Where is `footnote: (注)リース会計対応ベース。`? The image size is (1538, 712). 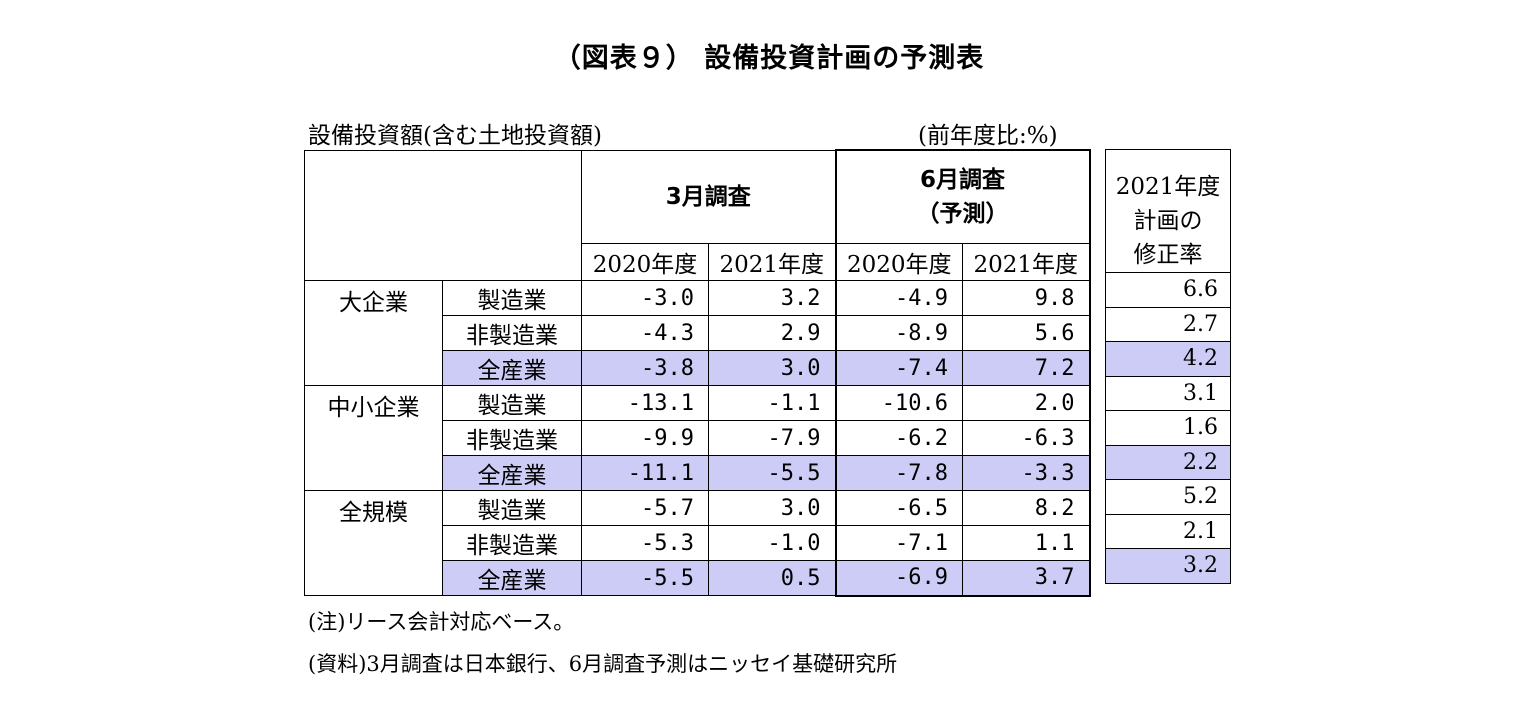
footnote: (注)リース会計対応ベース。 is located at coordinates (441, 622).